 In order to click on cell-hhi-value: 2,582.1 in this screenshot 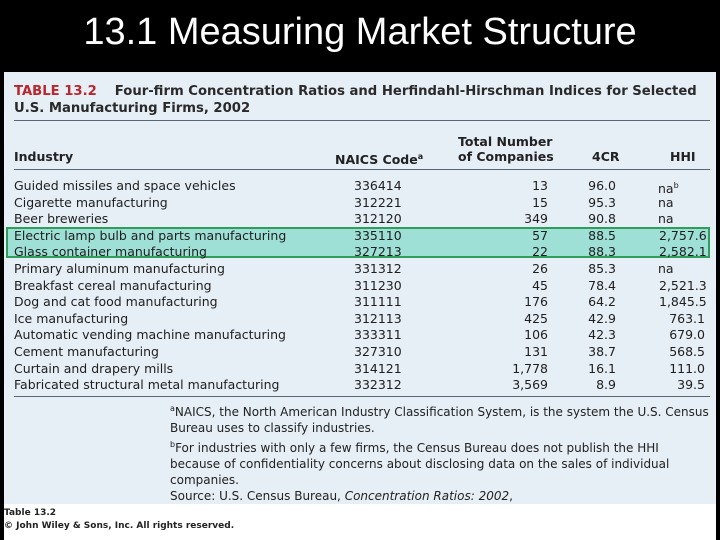, I will do `click(683, 252)`.